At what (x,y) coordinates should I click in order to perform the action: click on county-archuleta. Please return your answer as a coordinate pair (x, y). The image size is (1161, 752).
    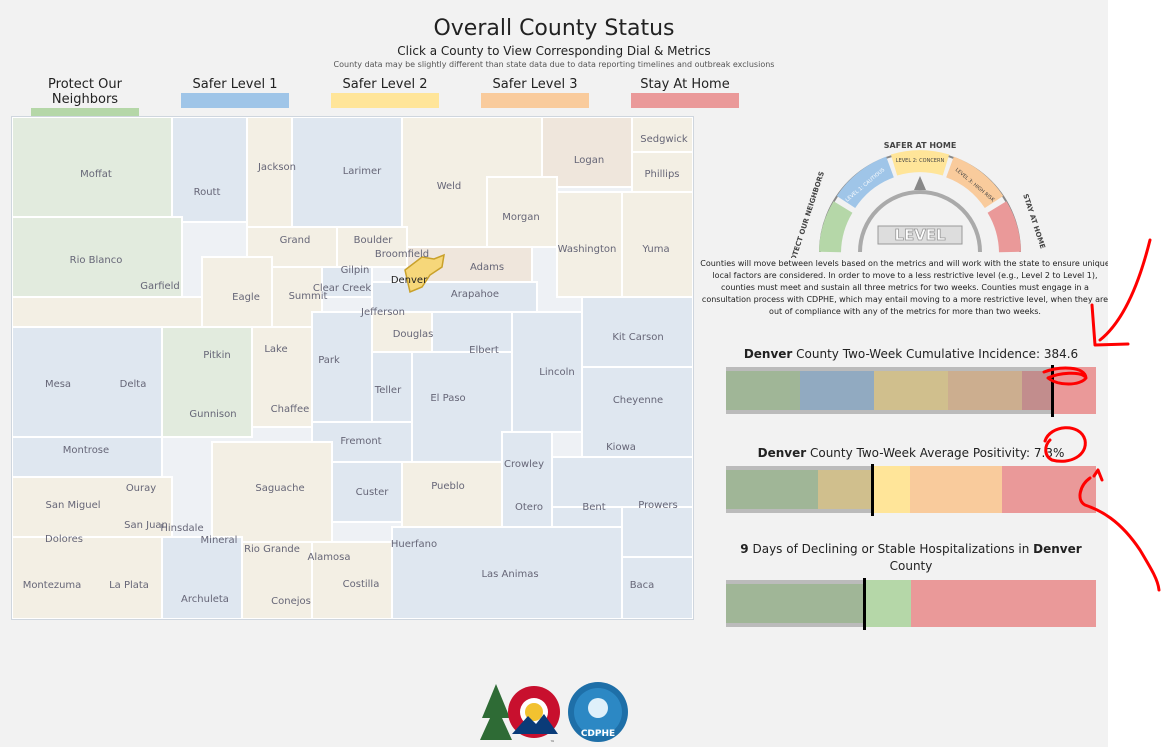
    Looking at the image, I should click on (202, 577).